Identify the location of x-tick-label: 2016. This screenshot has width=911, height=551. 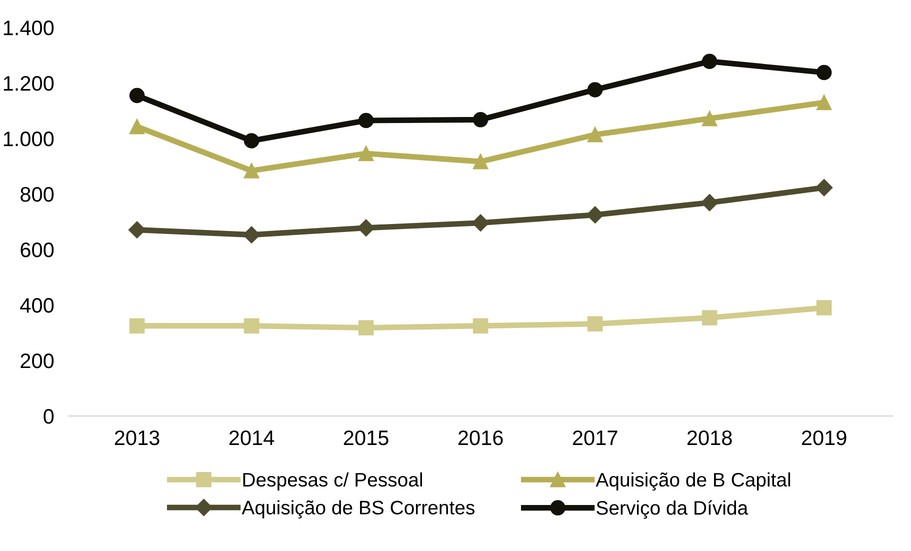
(480, 438).